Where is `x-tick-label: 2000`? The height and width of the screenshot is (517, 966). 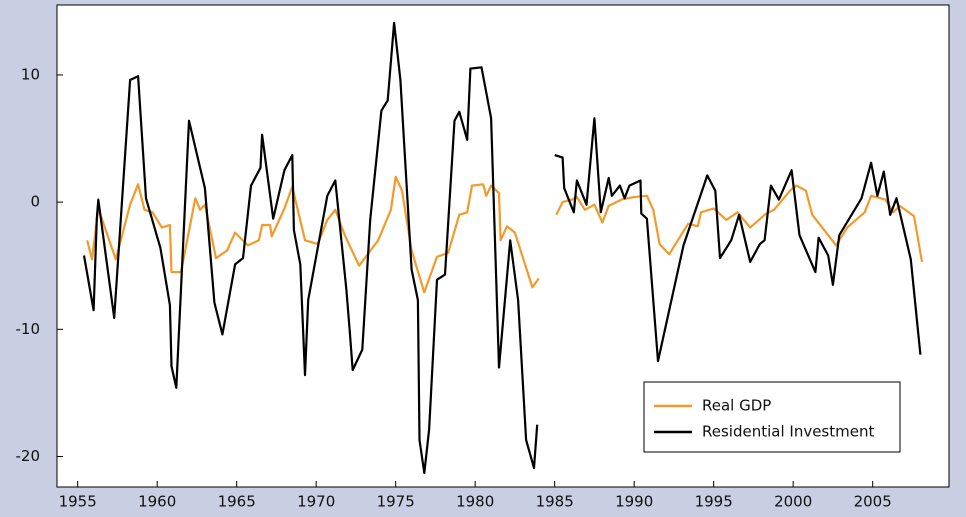 x-tick-label: 2000 is located at coordinates (793, 502).